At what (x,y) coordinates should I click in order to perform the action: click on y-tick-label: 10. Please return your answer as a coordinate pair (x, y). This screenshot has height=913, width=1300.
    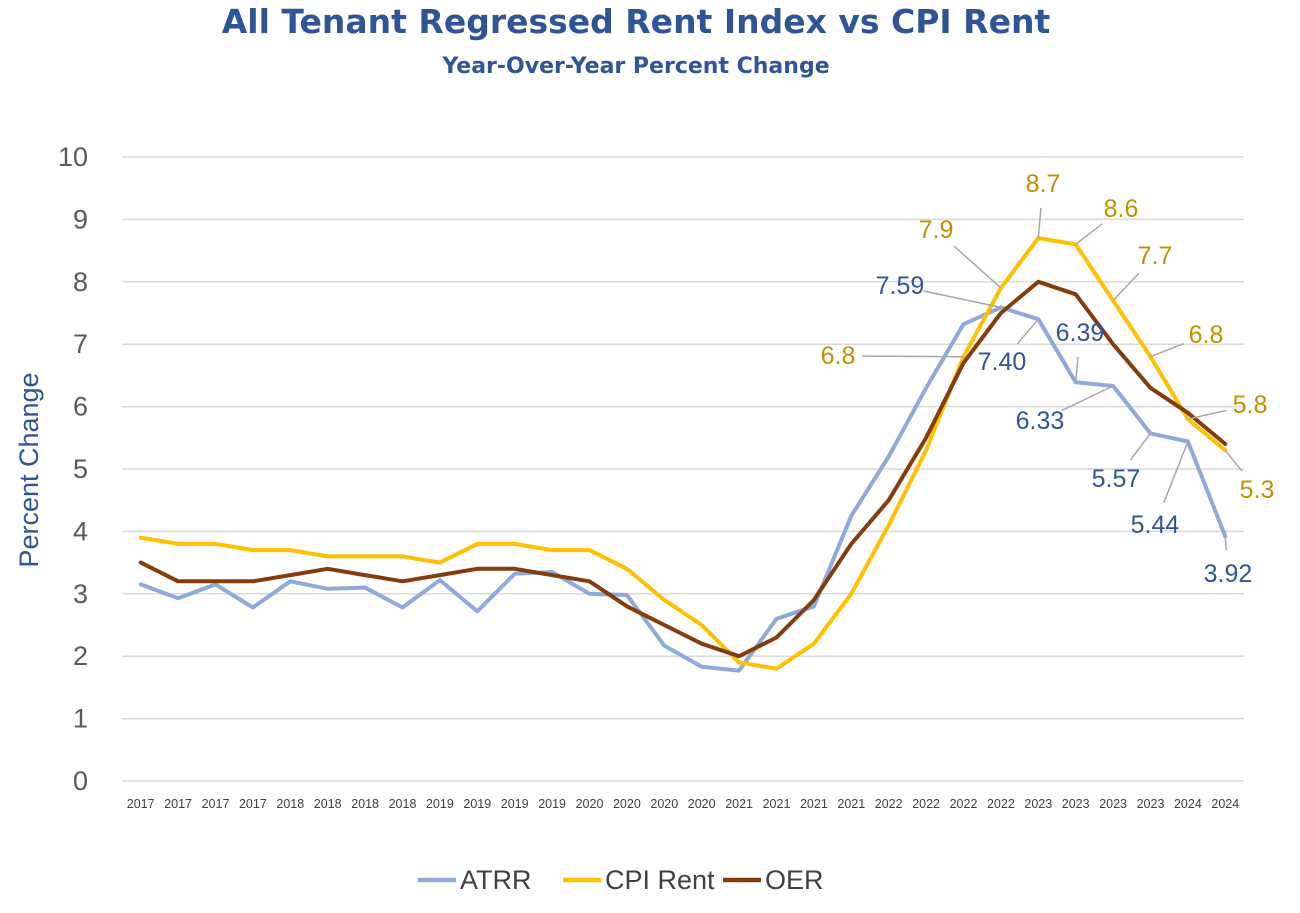
    Looking at the image, I should click on (73, 157).